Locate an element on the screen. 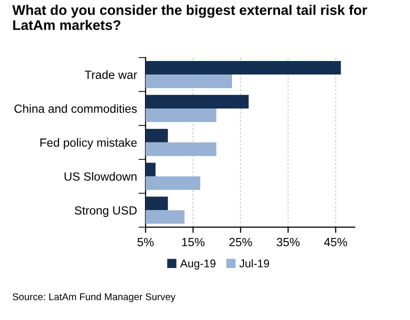 This screenshot has width=410, height=320. y-tick-label: Fed policy mistake is located at coordinates (88, 144).